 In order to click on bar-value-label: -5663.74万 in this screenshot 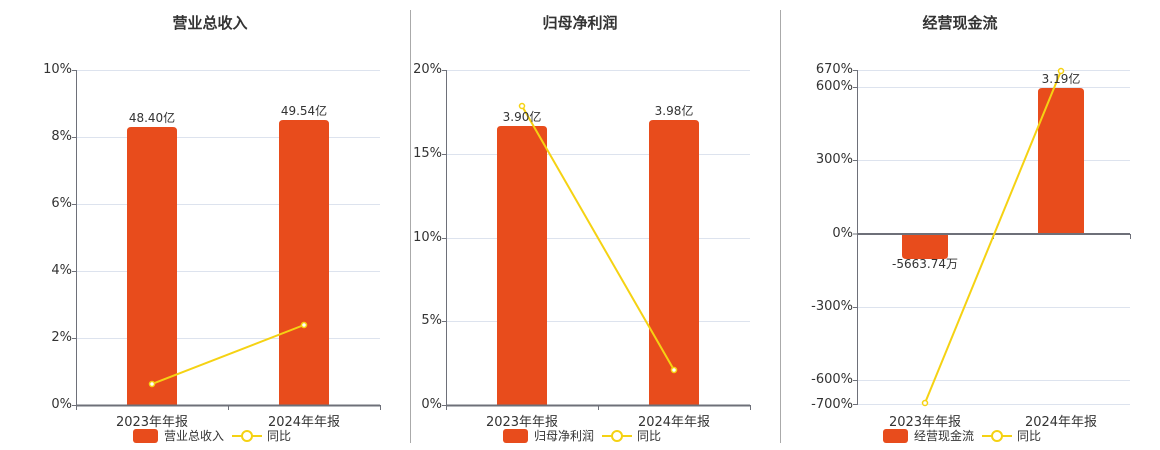, I will do `click(925, 264)`.